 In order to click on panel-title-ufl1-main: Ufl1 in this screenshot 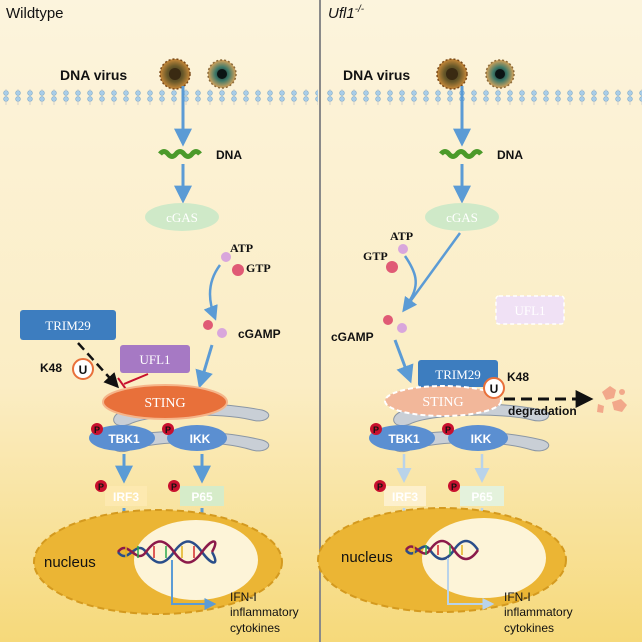, I will do `click(341, 13)`.